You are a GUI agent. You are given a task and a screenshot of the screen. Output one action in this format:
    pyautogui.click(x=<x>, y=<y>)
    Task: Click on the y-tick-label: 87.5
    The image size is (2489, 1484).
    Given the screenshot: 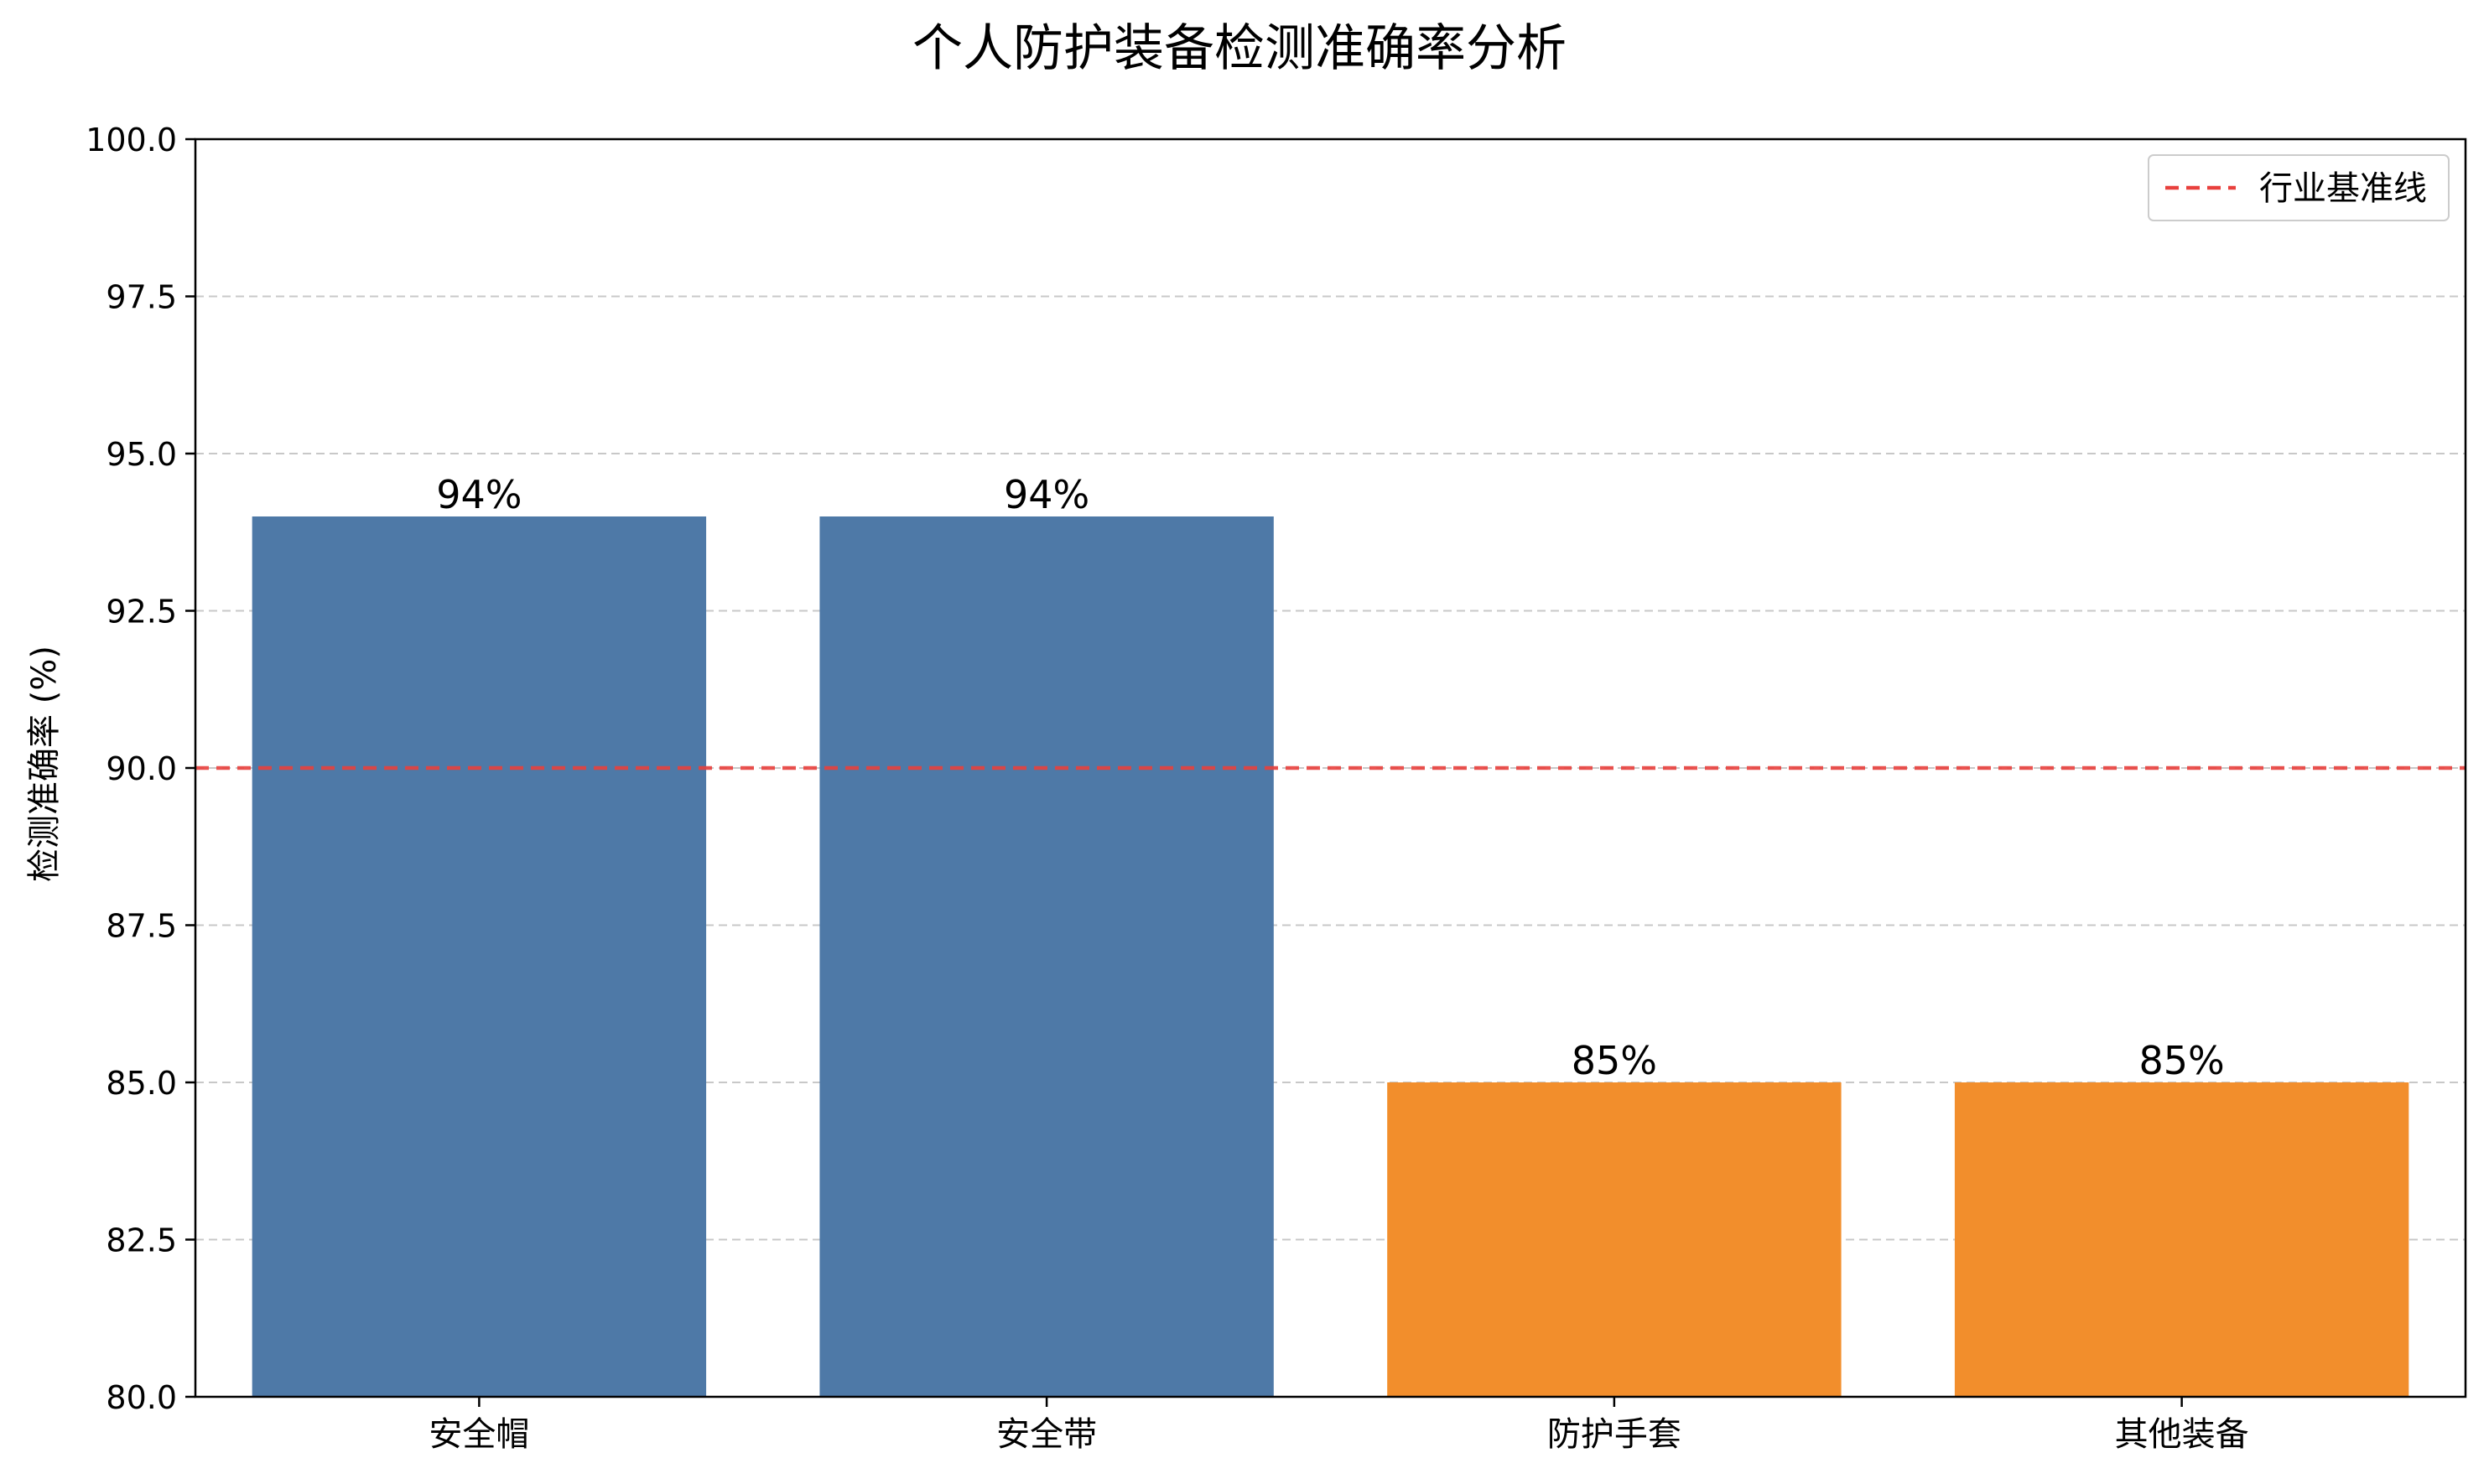 What is the action you would take?
    pyautogui.click(x=141, y=926)
    